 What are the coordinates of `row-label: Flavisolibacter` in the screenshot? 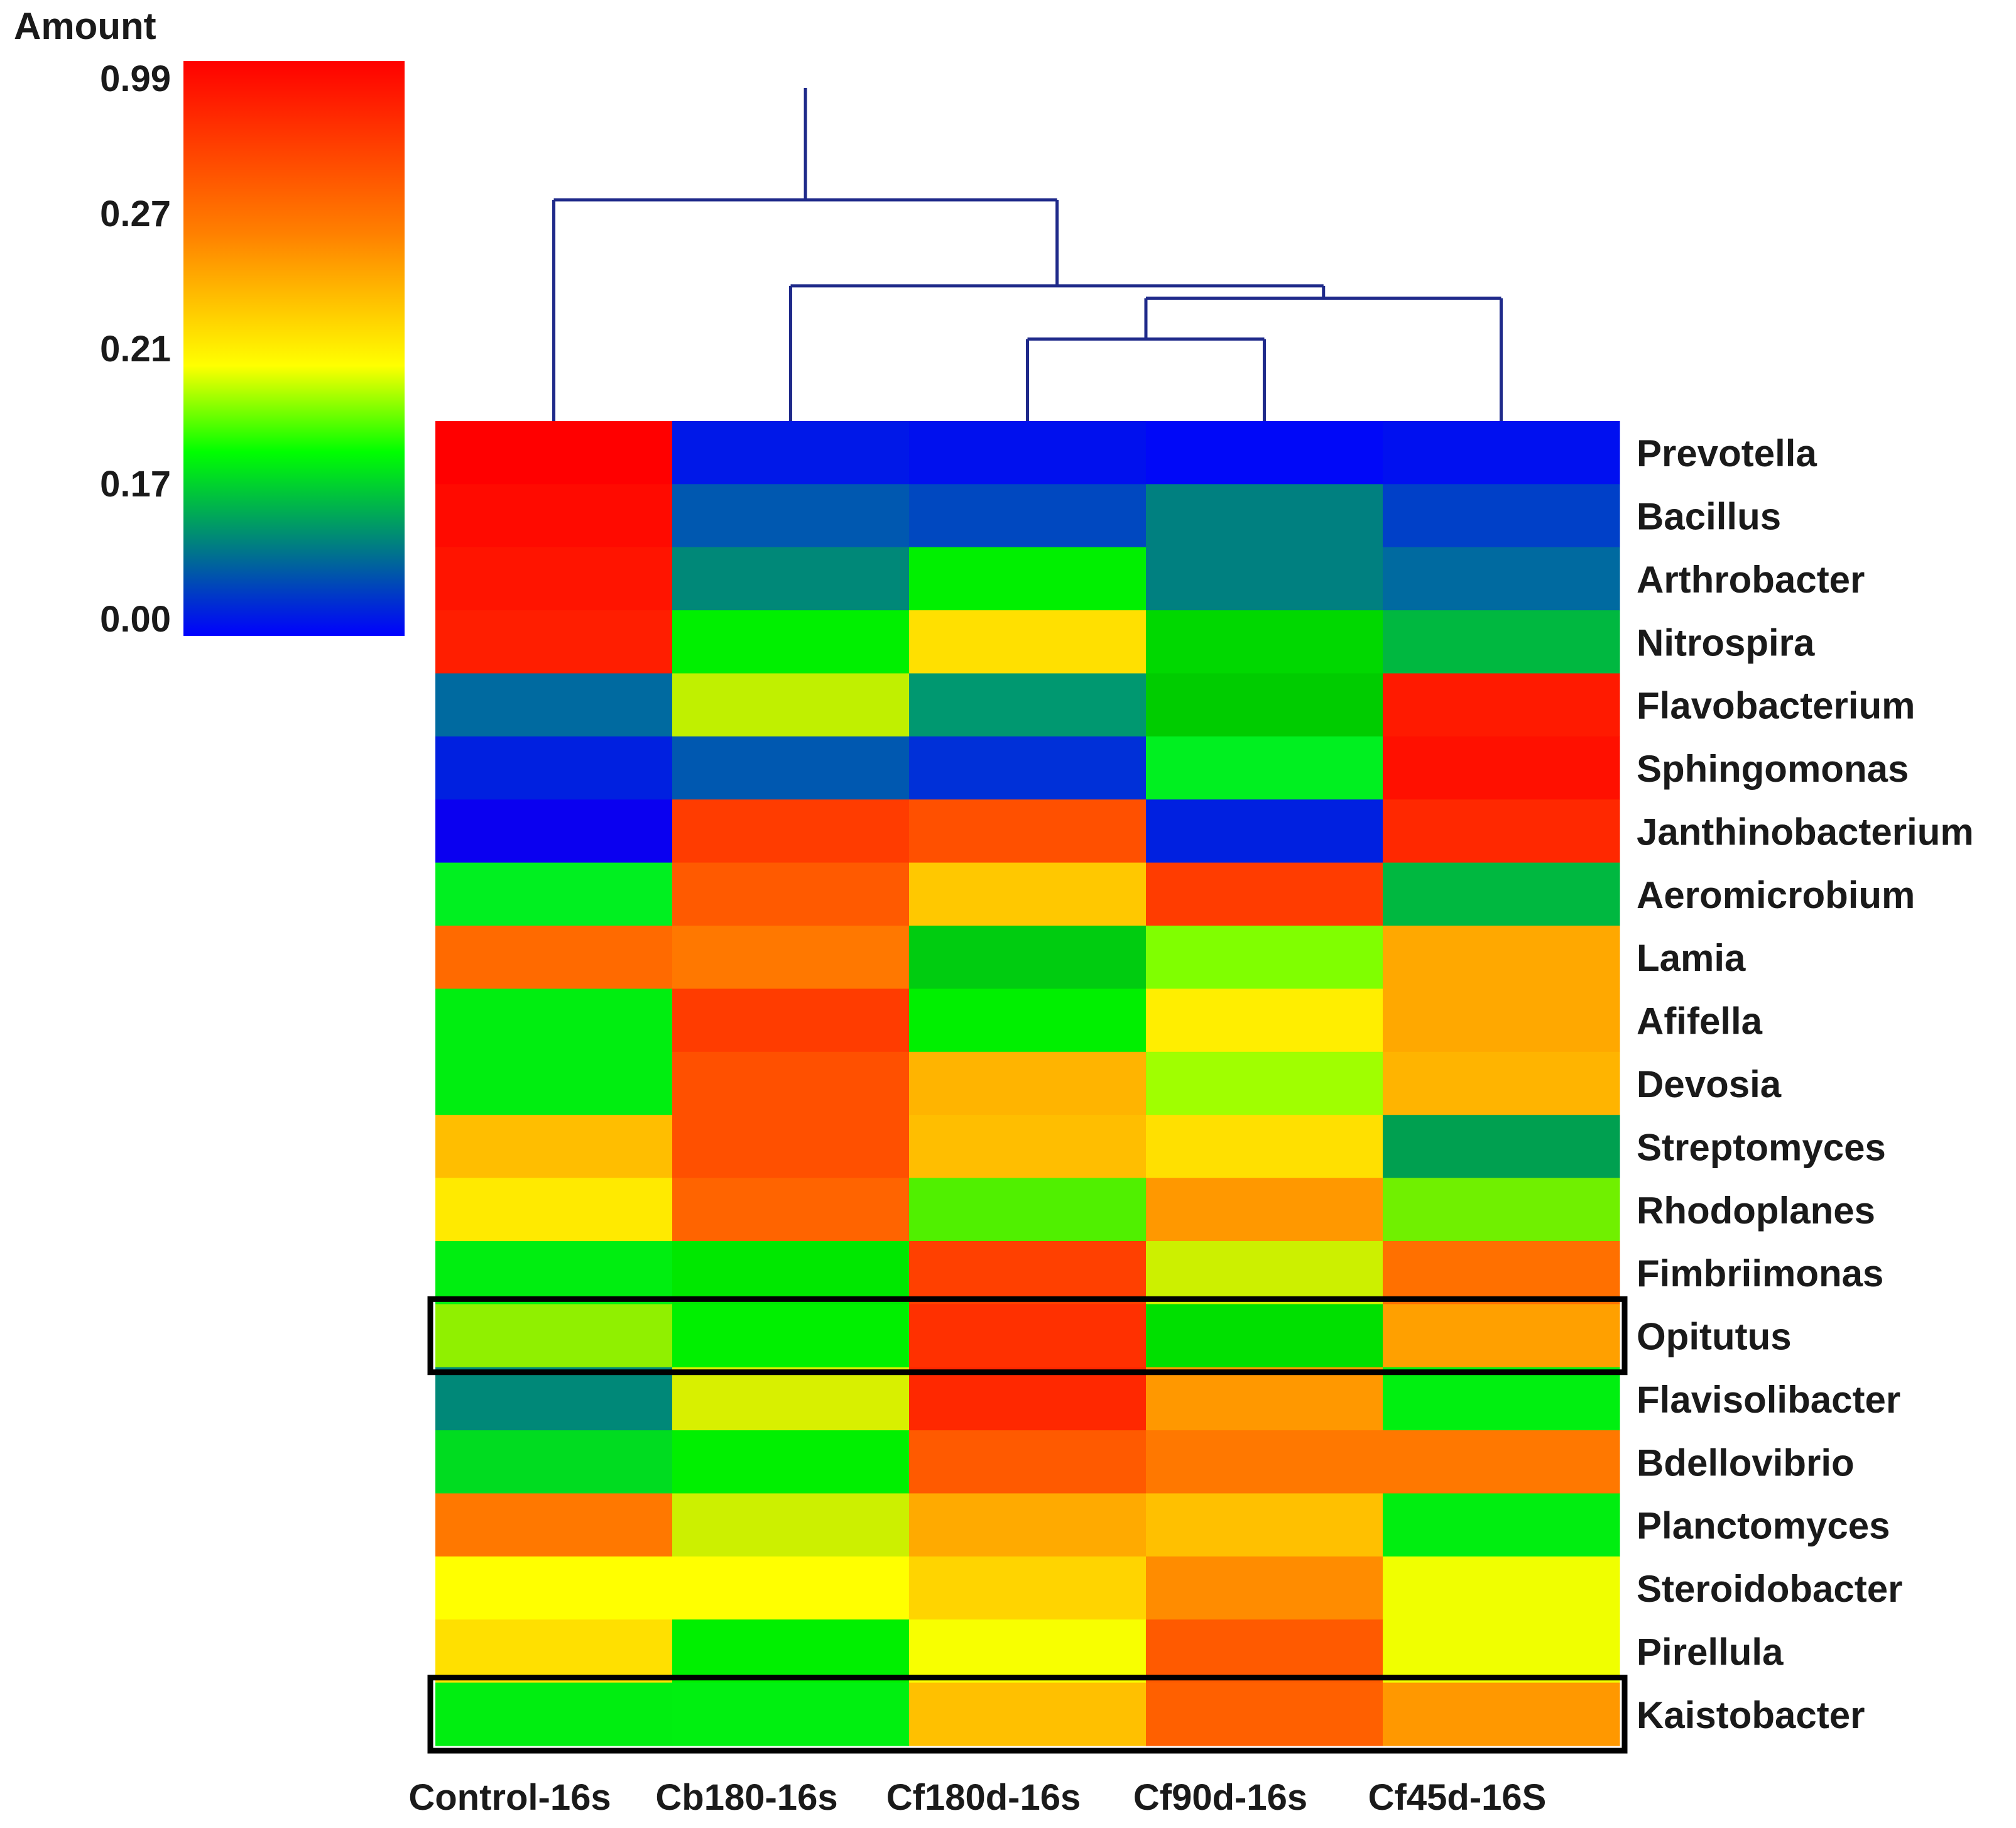 It's located at (1768, 1400).